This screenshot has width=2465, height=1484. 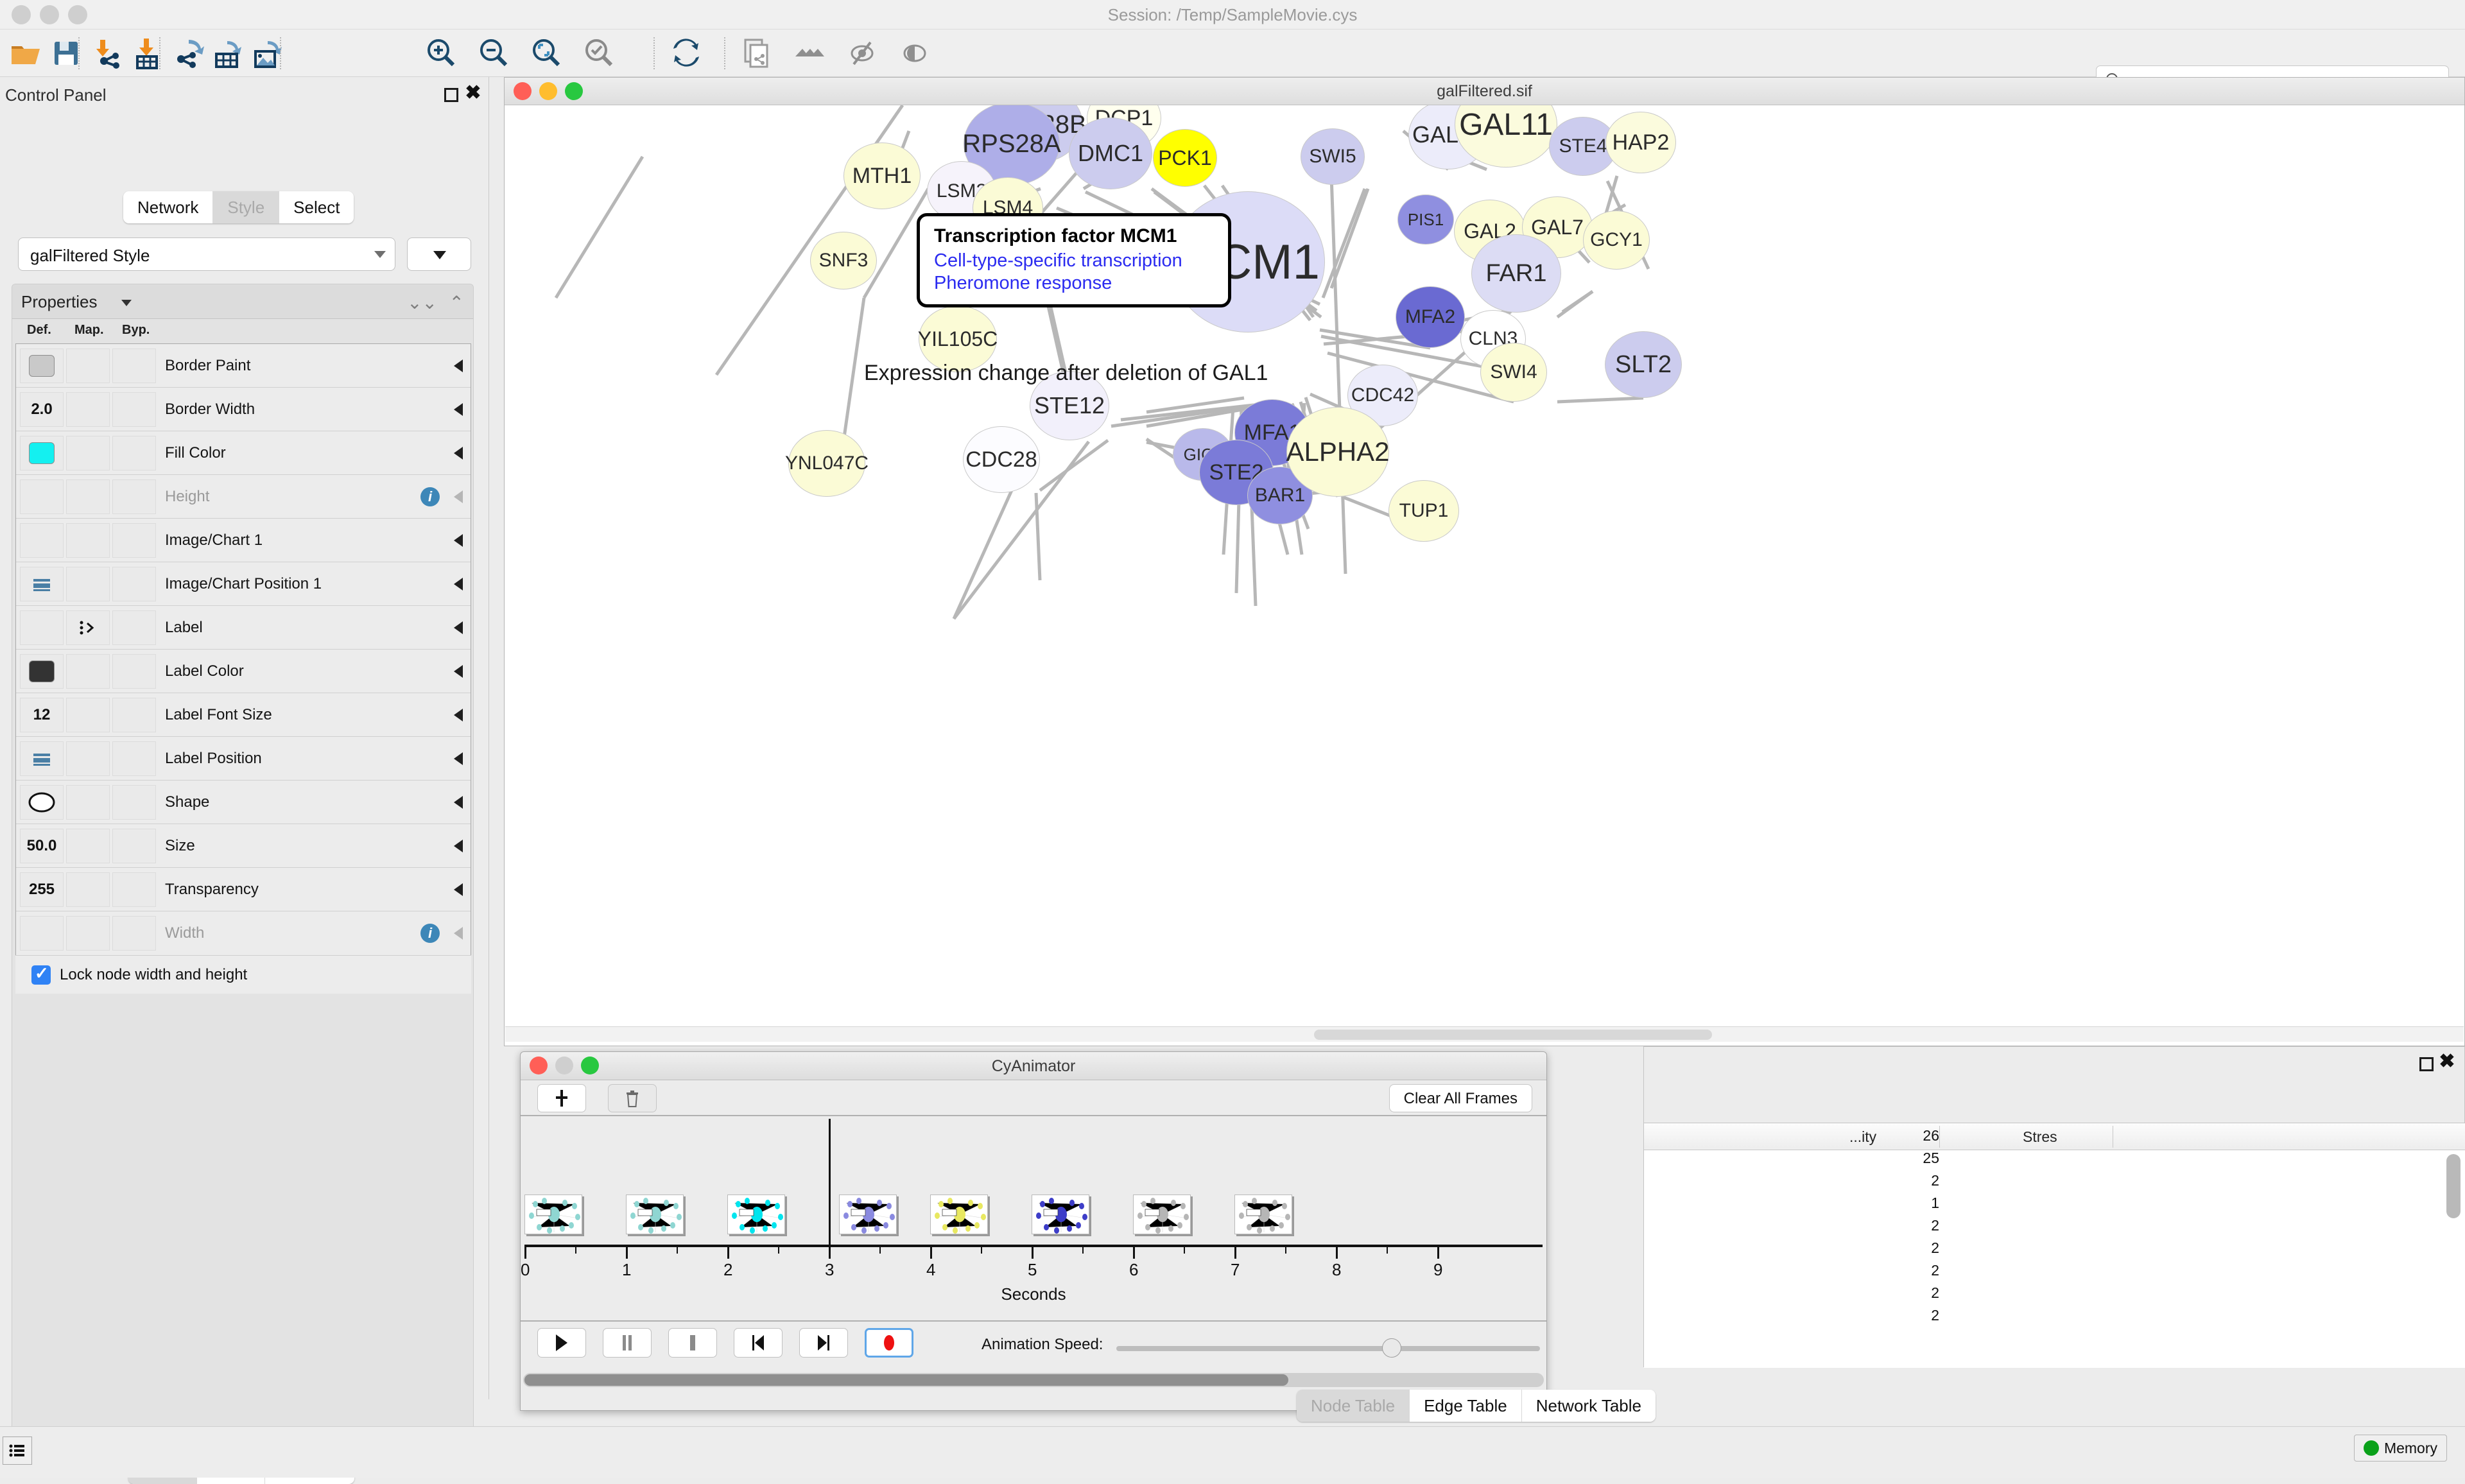 What do you see at coordinates (127, 303) in the screenshot?
I see `caret-down-icon` at bounding box center [127, 303].